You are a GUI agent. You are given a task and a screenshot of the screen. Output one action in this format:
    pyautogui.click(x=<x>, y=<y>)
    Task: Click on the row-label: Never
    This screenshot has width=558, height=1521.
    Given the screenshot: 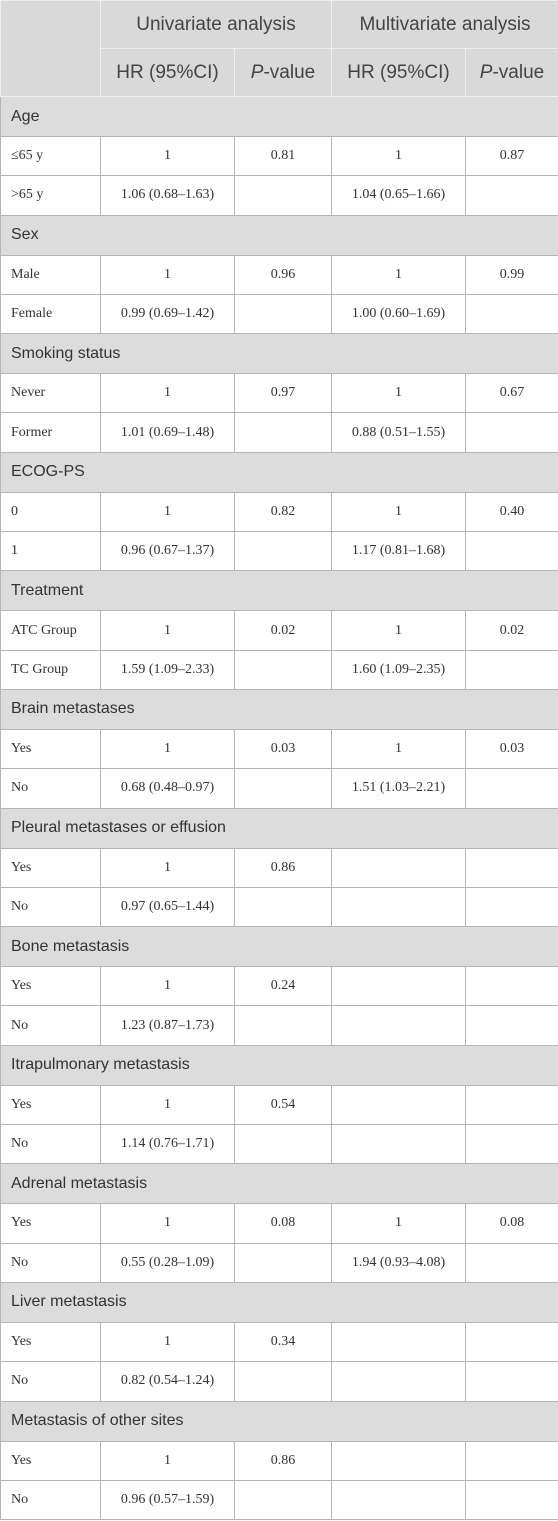 What is the action you would take?
    pyautogui.click(x=50, y=393)
    